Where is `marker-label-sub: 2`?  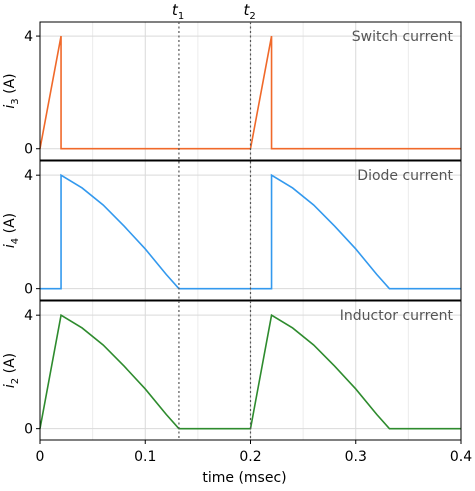
marker-label-sub: 2 is located at coordinates (252, 16).